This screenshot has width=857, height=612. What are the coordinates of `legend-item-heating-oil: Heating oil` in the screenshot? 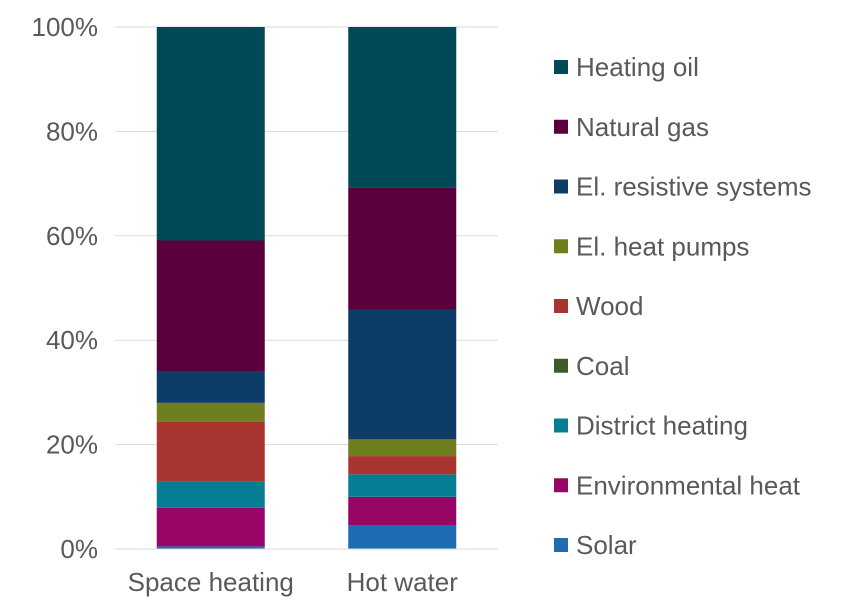 It's located at (626, 67).